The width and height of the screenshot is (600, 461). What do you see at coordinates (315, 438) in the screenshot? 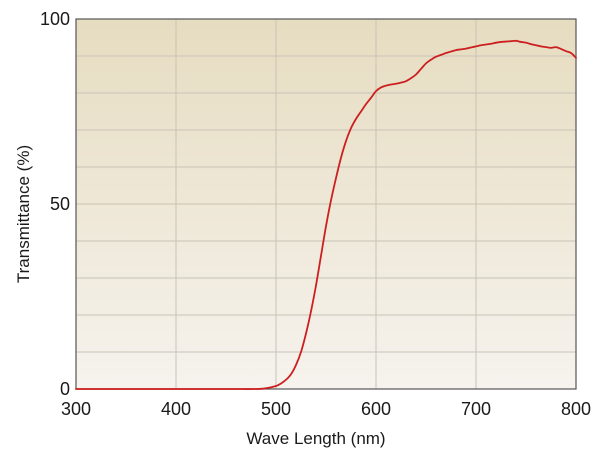
I see `x-axis-title: Wave Length (nm)` at bounding box center [315, 438].